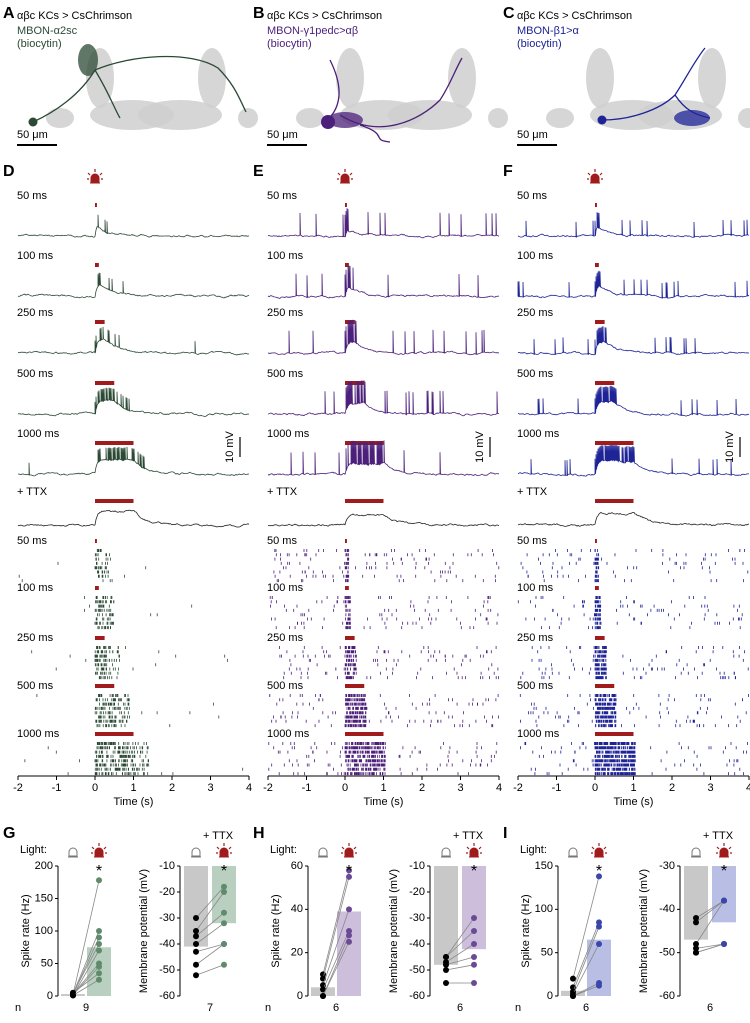 The height and width of the screenshot is (1023, 750). Describe the element at coordinates (394, 931) in the screenshot. I see `y-axis-label: Membrane potential (mV)` at that location.